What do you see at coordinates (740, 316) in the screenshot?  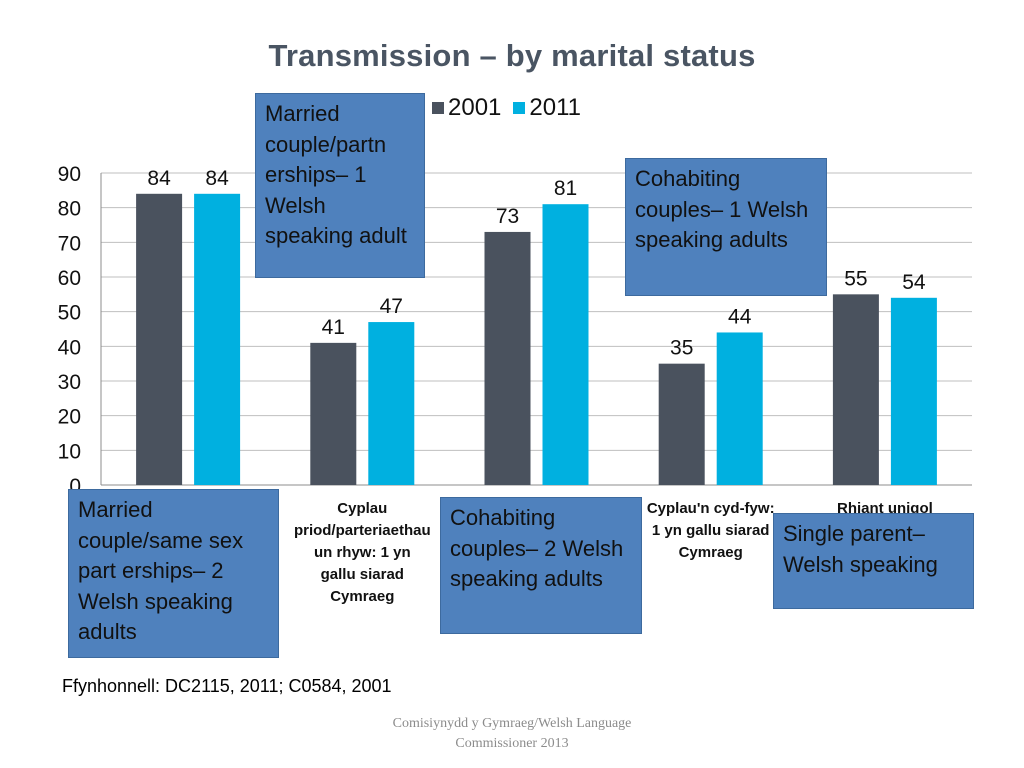 I see `data-label: 44` at bounding box center [740, 316].